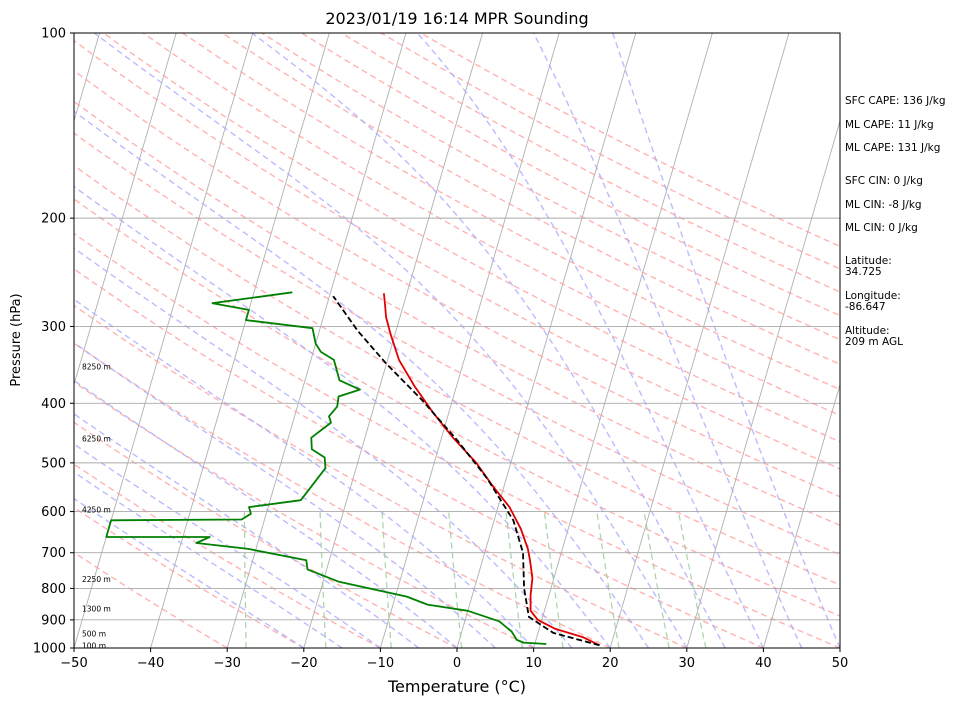 The height and width of the screenshot is (705, 960). I want to click on x-axis: −50 −40 −30 −20 −10 0 10 20 30 40 50, so click(454, 659).